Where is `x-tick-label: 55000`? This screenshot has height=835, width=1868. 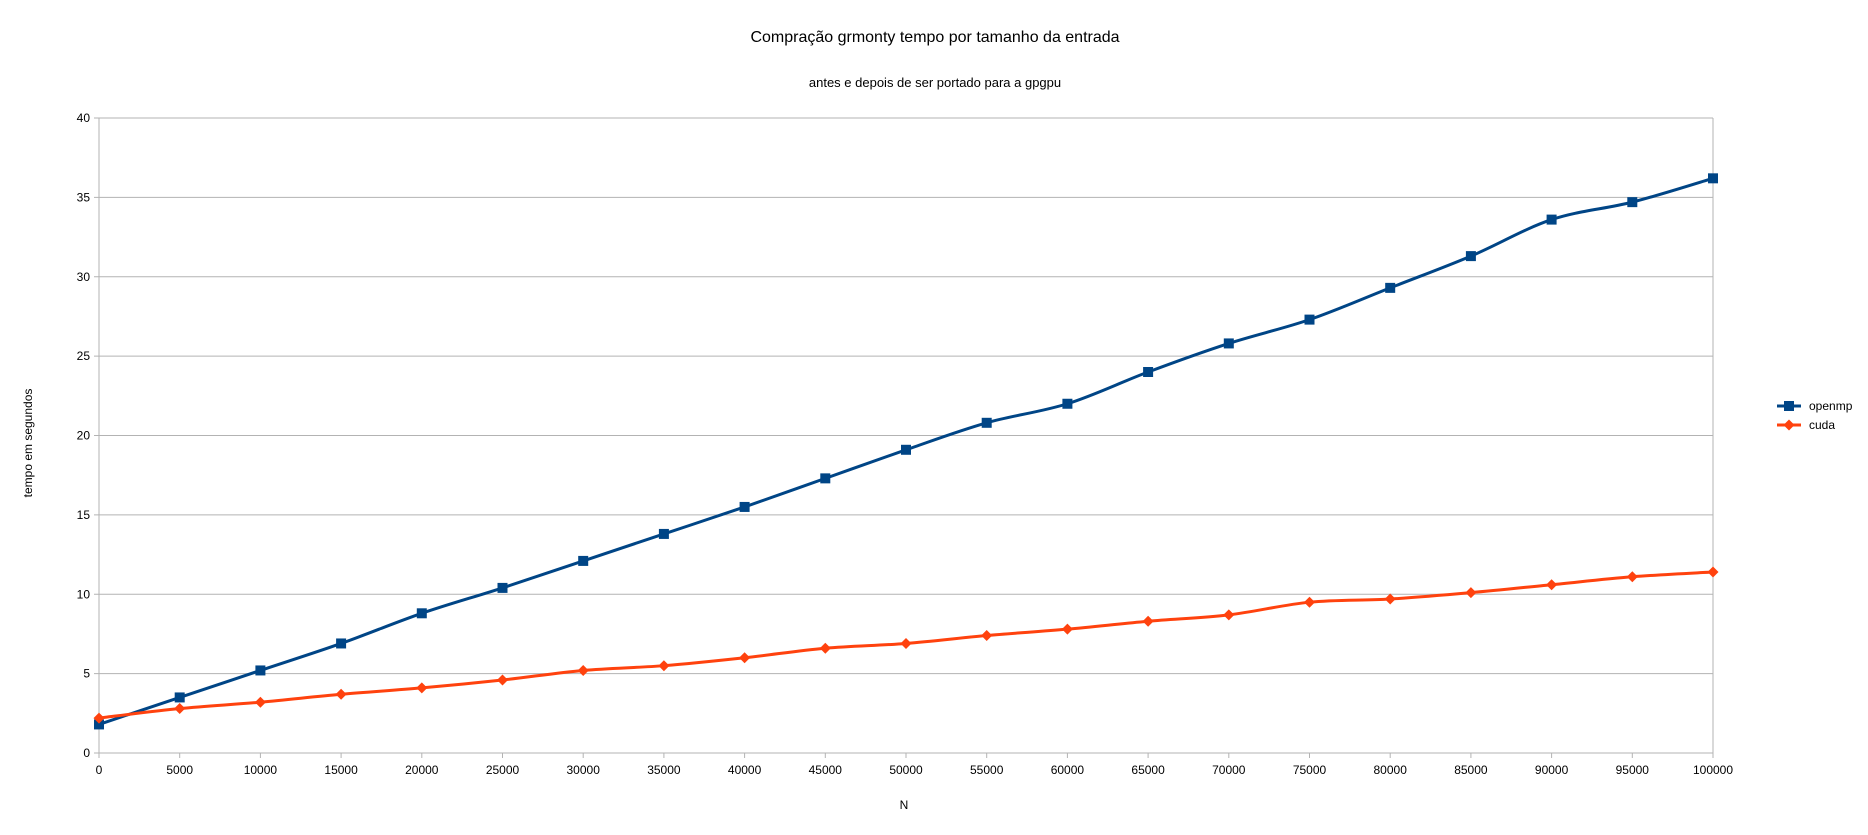
x-tick-label: 55000 is located at coordinates (987, 770).